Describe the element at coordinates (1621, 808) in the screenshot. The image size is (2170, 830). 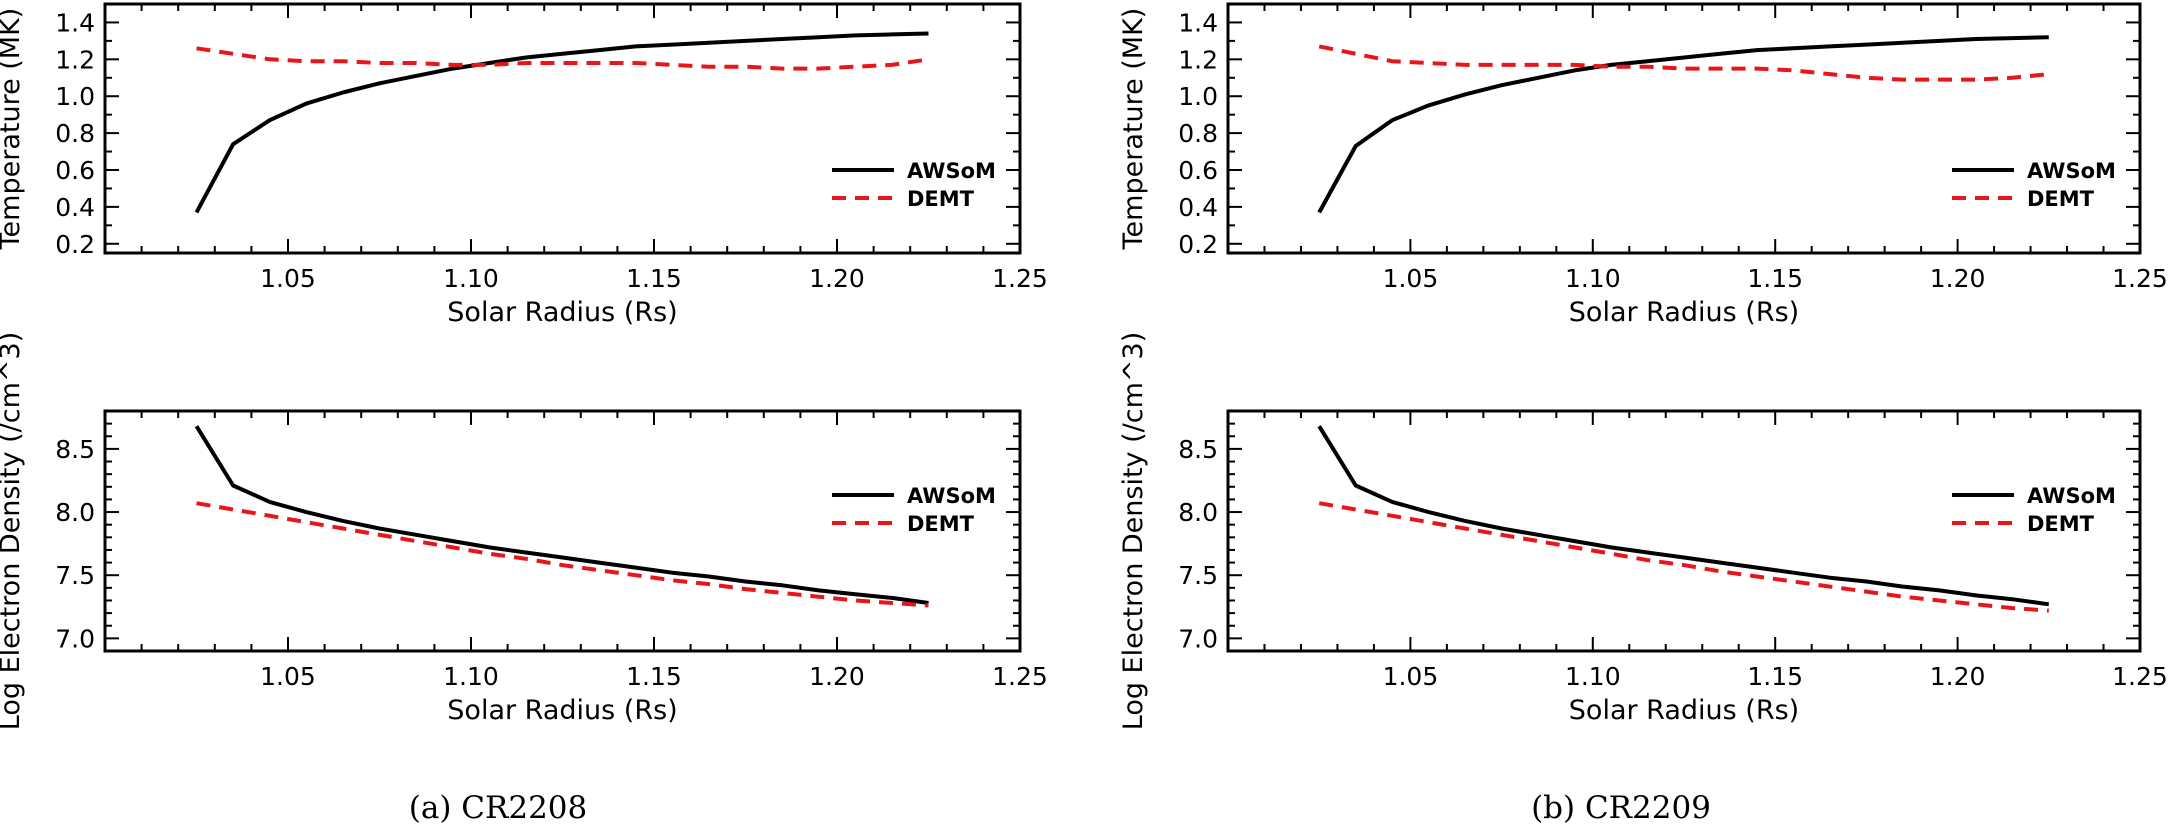
I see `caption-cr2209: (b) CR2209` at that location.